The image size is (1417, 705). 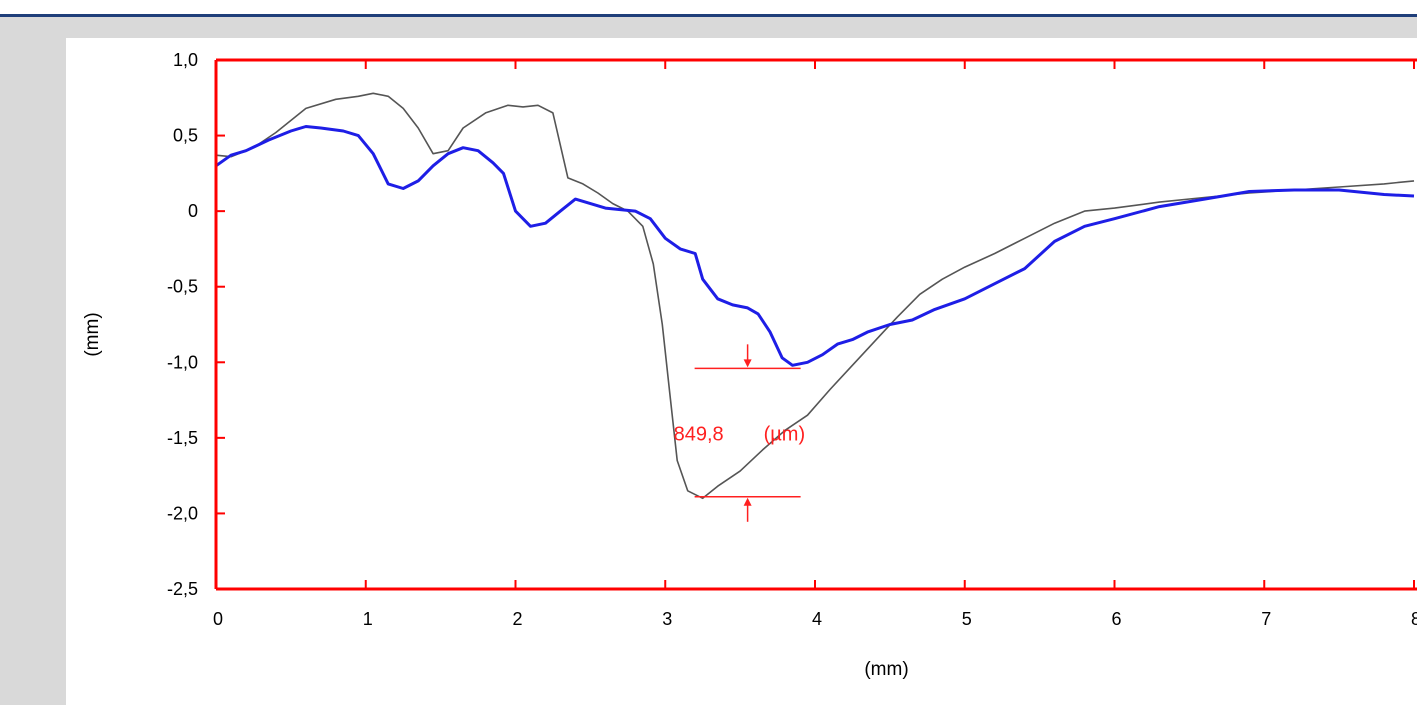 What do you see at coordinates (92, 334) in the screenshot?
I see `y-axis-title: (mm)` at bounding box center [92, 334].